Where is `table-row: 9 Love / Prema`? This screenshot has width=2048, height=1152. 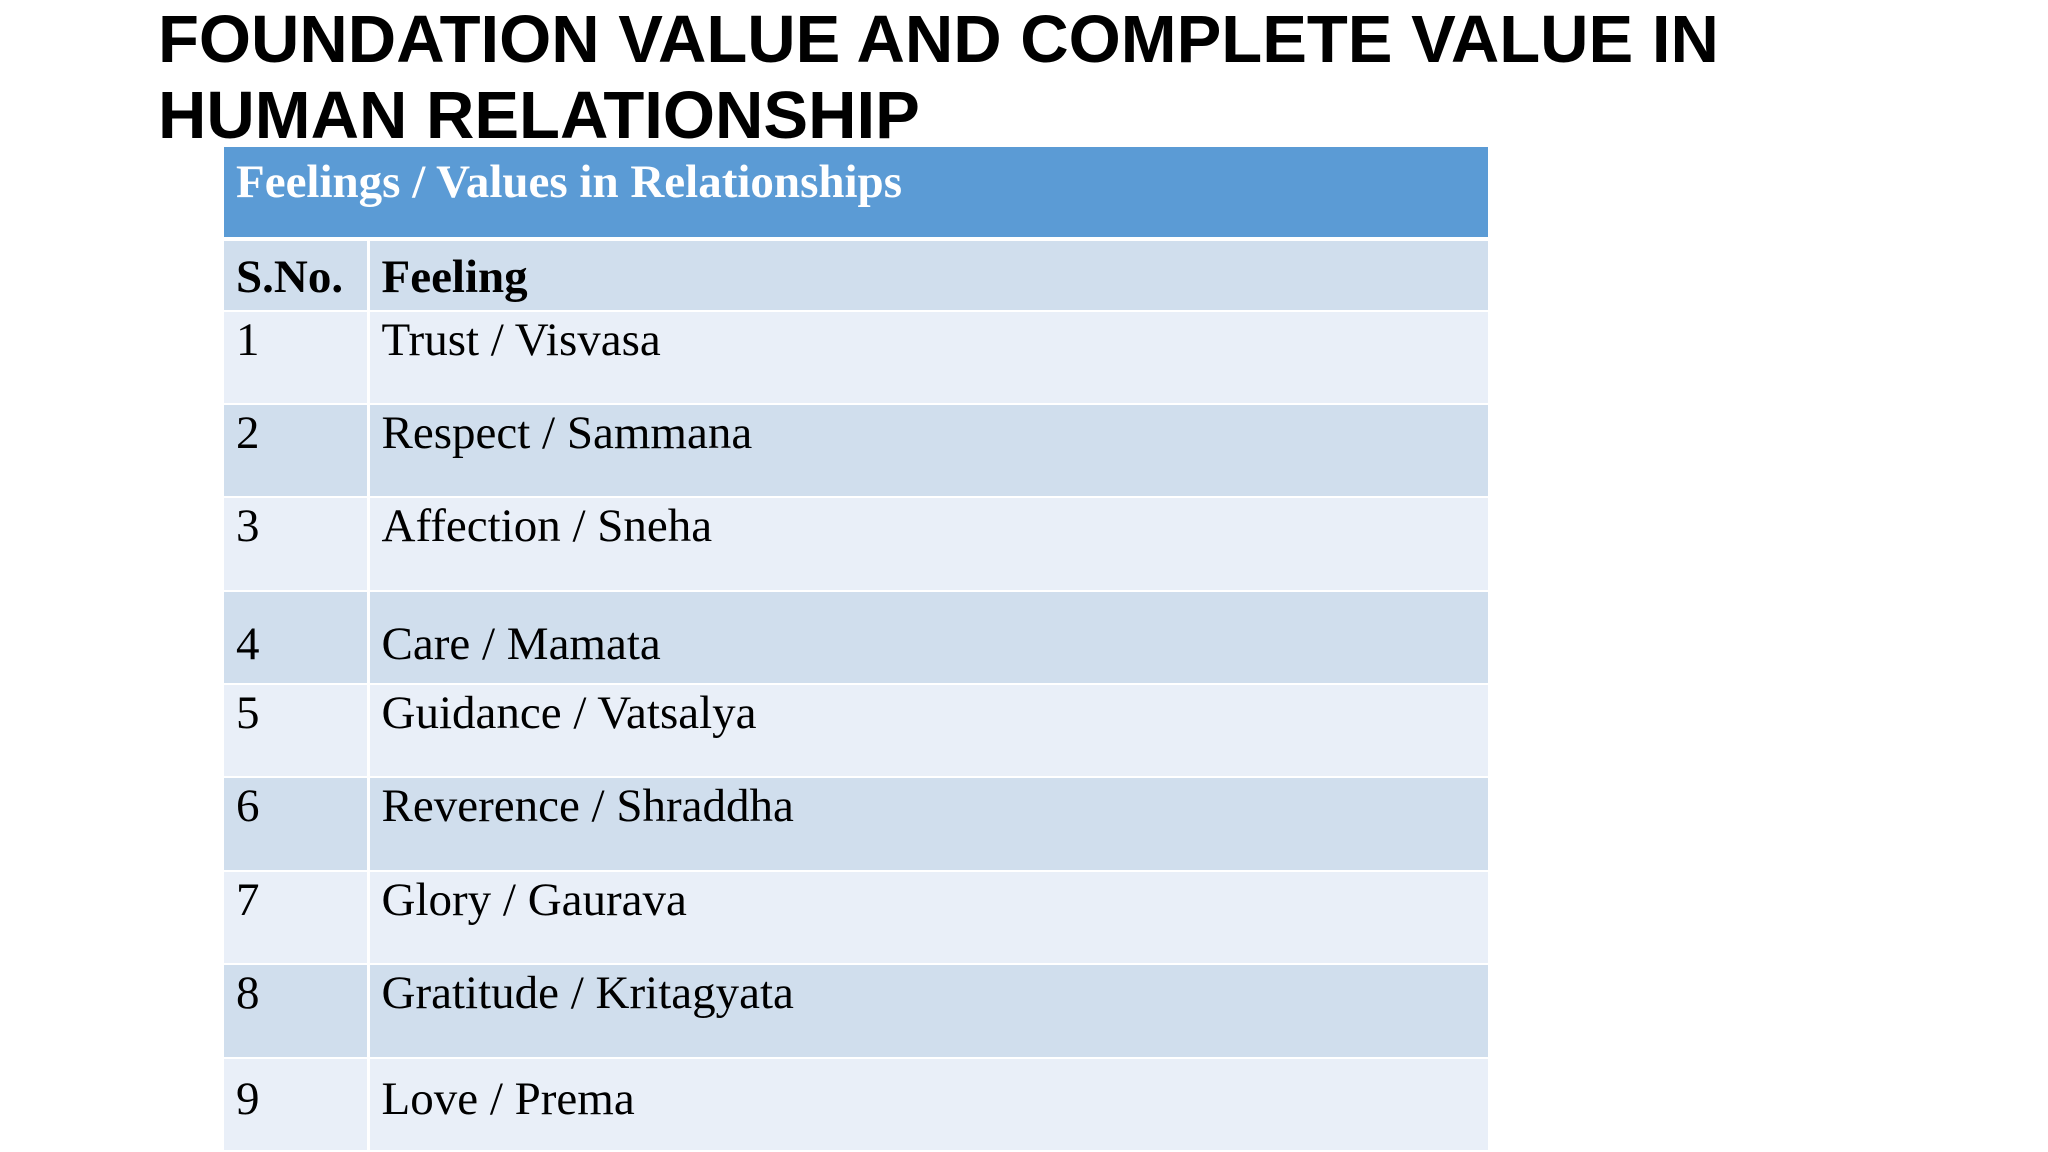
table-row: 9 Love / Prema is located at coordinates (856, 1104).